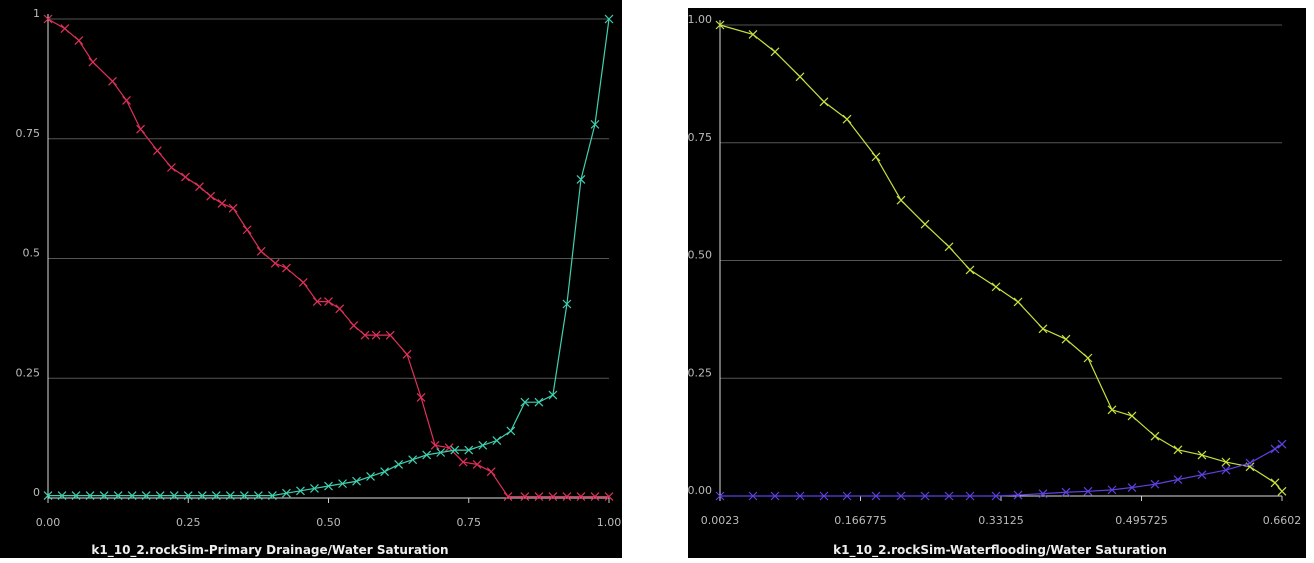 This screenshot has width=1314, height=563. Describe the element at coordinates (1141, 520) in the screenshot. I see `x-tick-label: 0.495725` at that location.